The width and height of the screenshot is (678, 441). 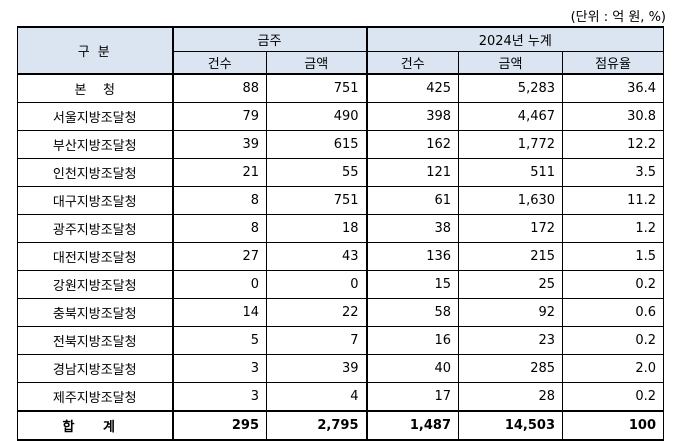 I want to click on weekly-amount-cell: 55, so click(x=316, y=172).